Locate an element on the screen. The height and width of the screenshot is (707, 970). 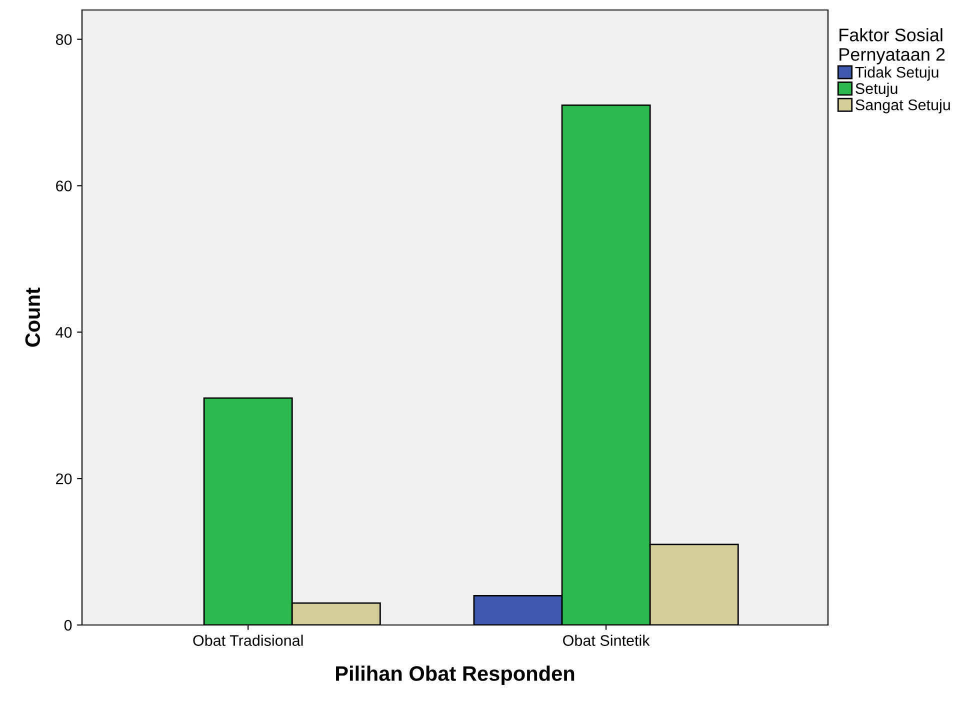
x-axis-title: Pilihan Obat Responden is located at coordinates (455, 676).